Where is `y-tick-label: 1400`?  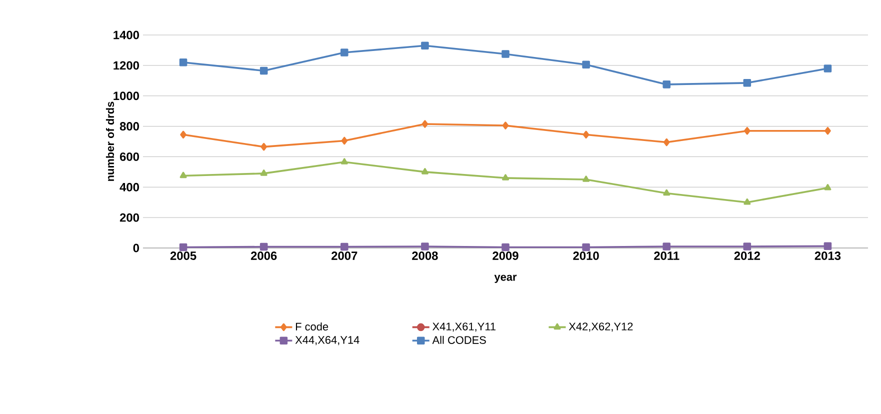
y-tick-label: 1400 is located at coordinates (126, 35).